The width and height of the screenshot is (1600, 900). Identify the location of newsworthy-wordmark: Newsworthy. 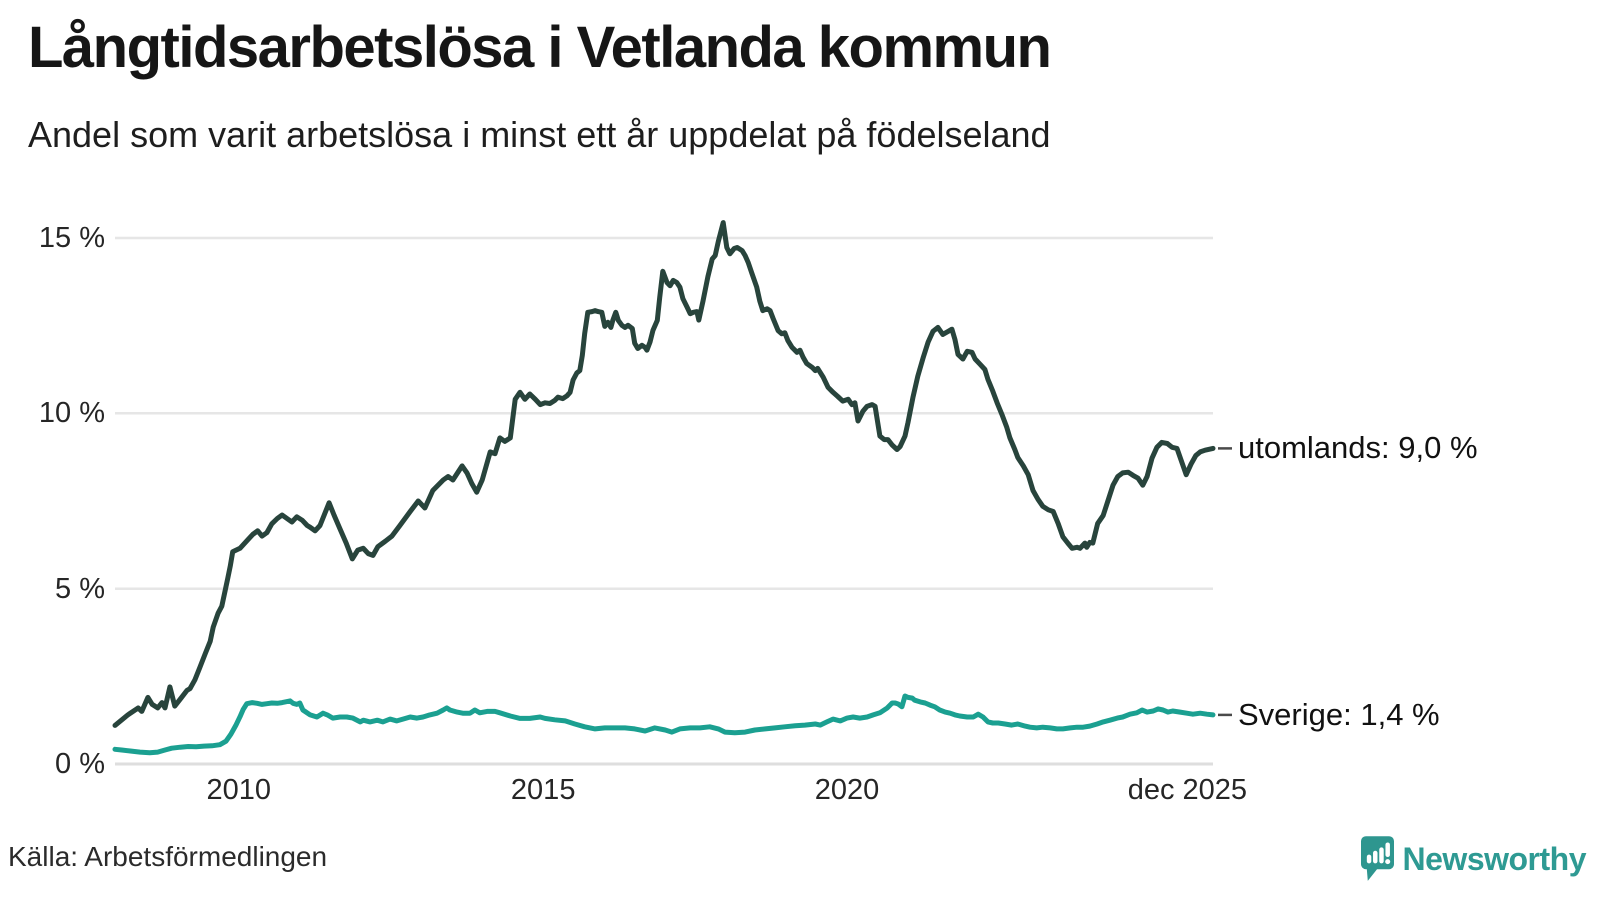
(1494, 858).